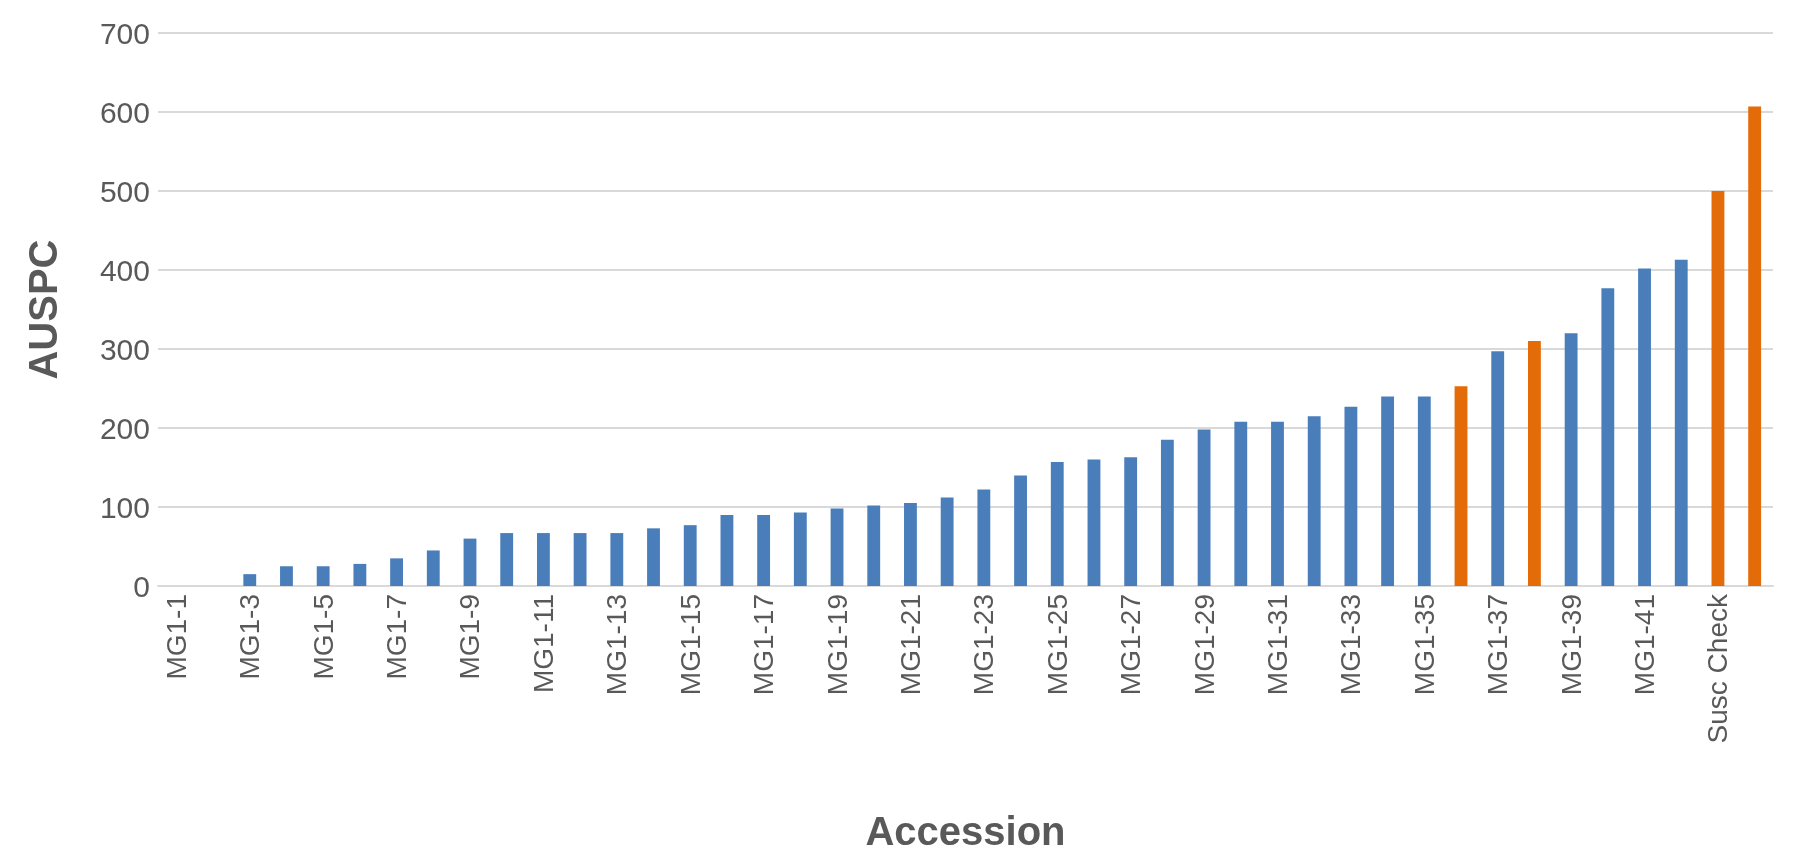 This screenshot has width=1801, height=864. What do you see at coordinates (250, 637) in the screenshot?
I see `x-tick-label: MG1-3` at bounding box center [250, 637].